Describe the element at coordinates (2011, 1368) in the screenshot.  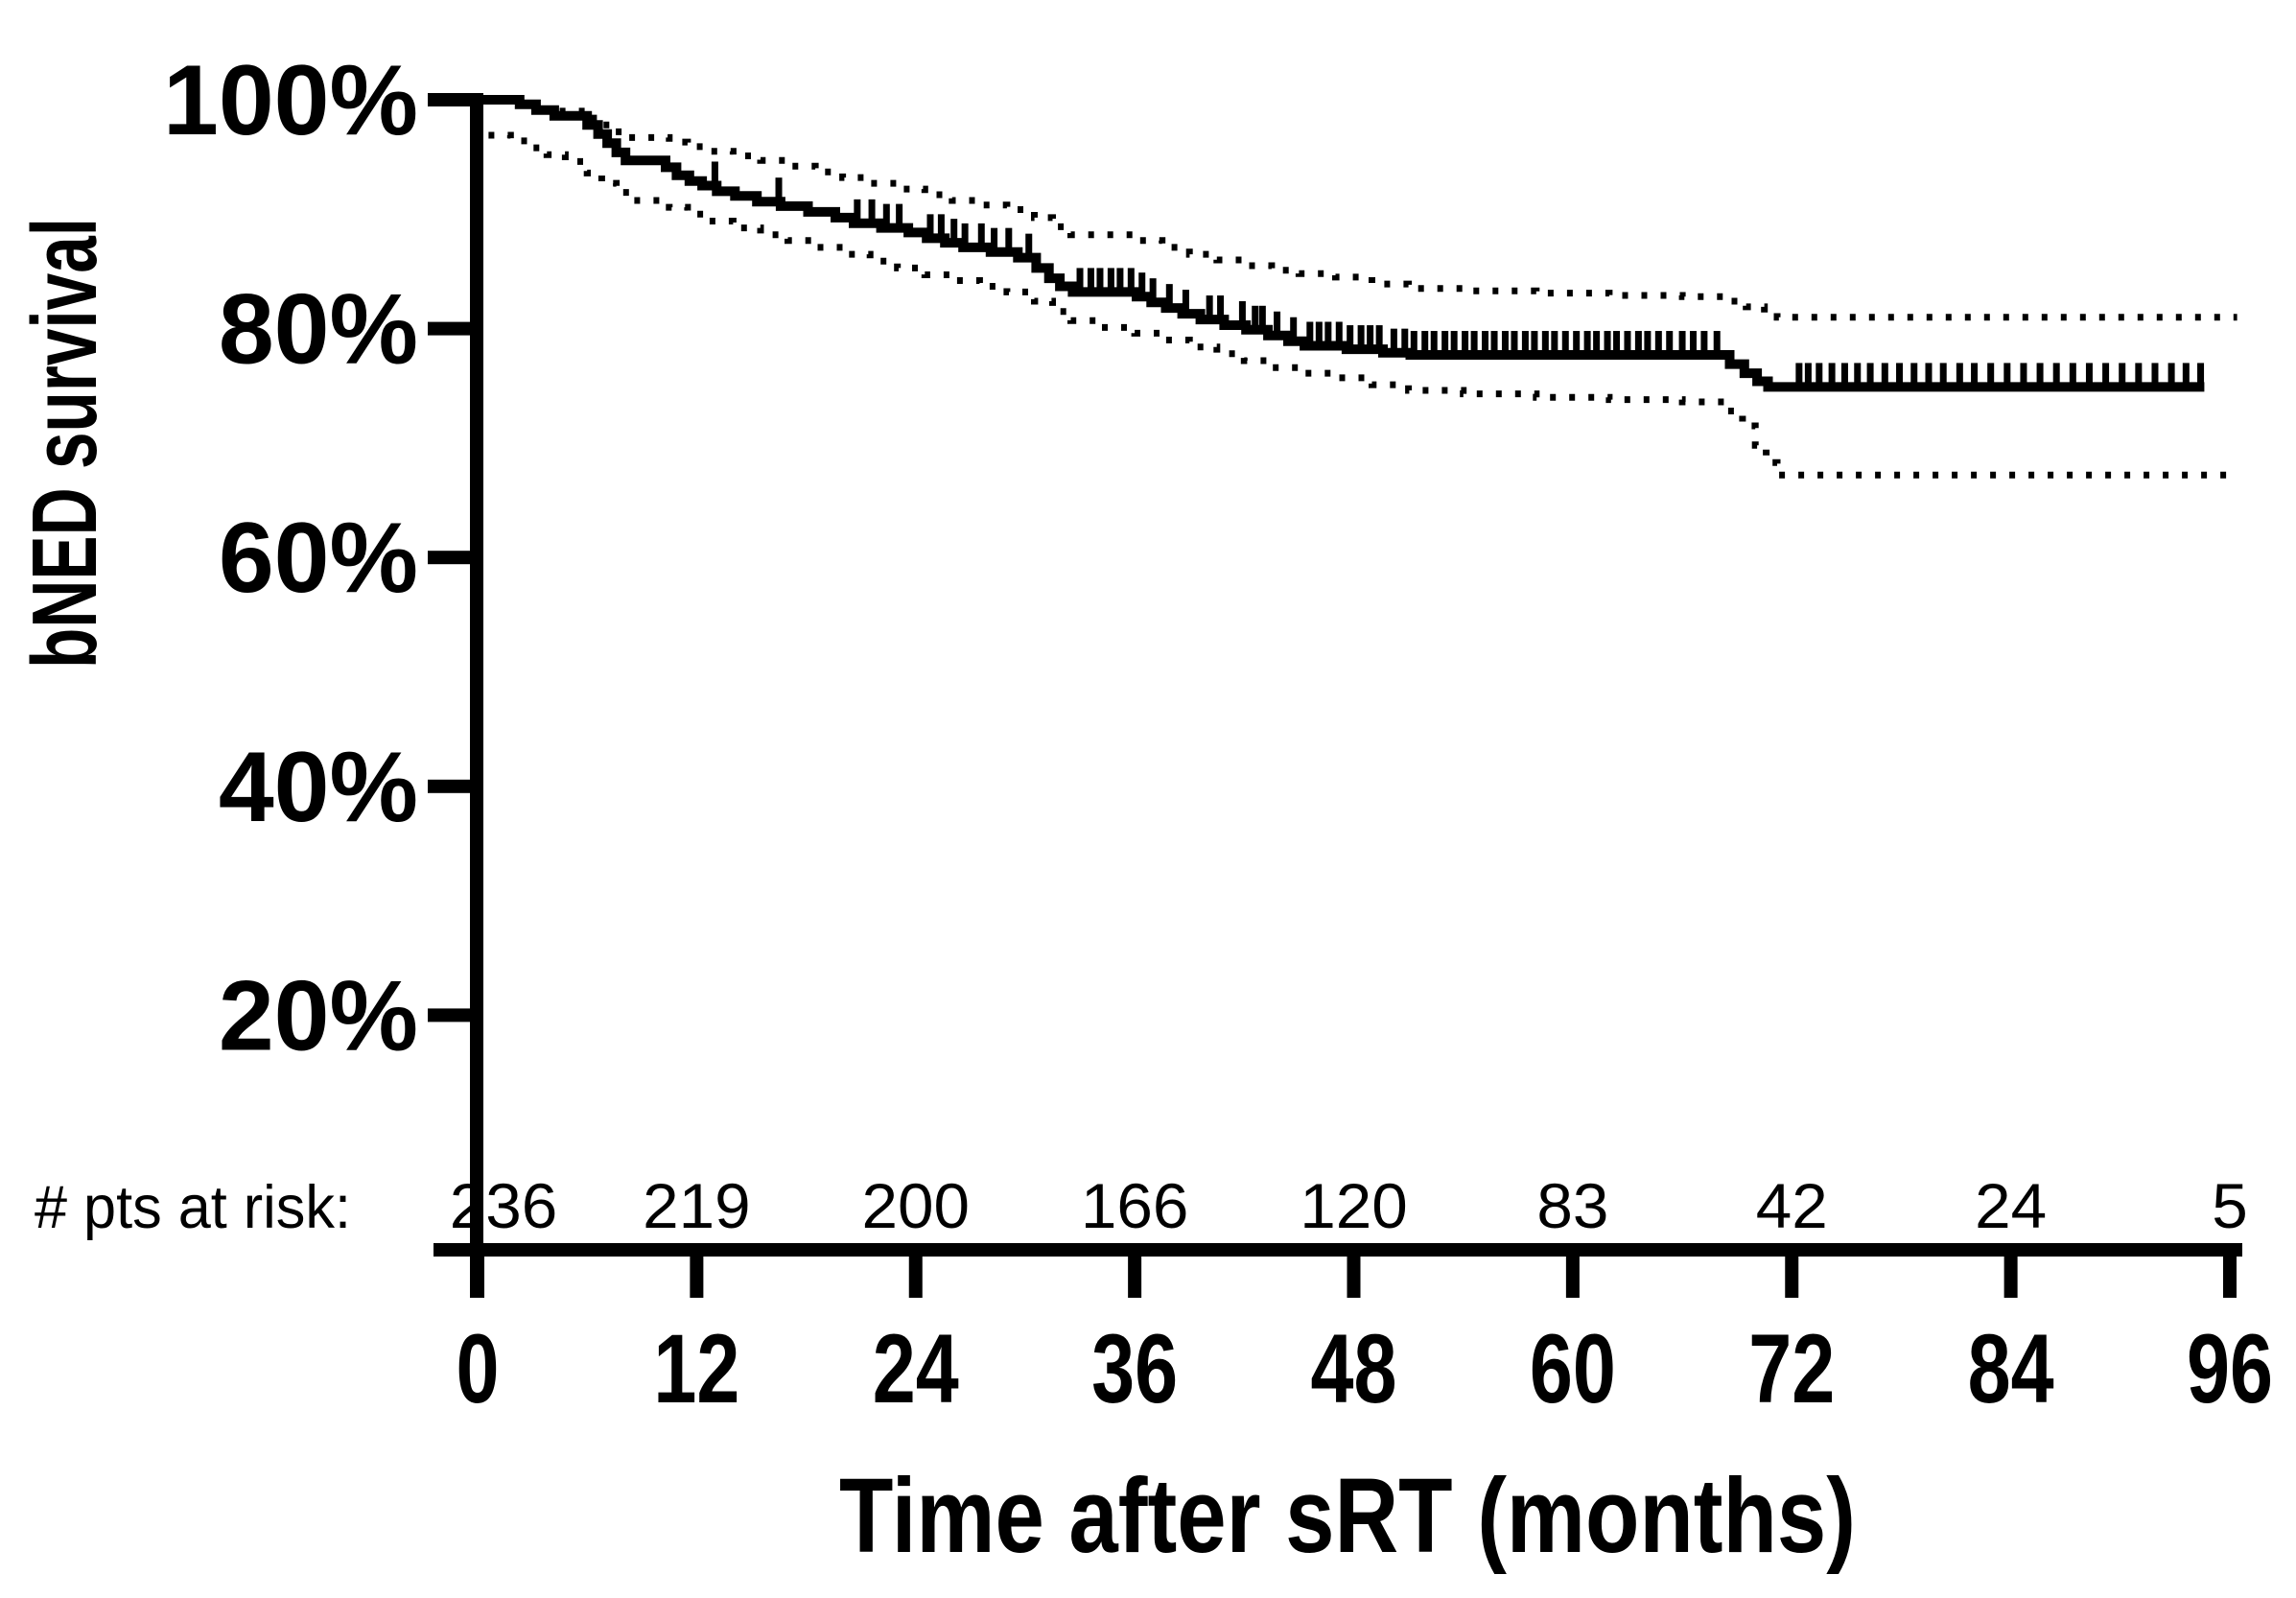
I see `x-tick-label: 84` at that location.